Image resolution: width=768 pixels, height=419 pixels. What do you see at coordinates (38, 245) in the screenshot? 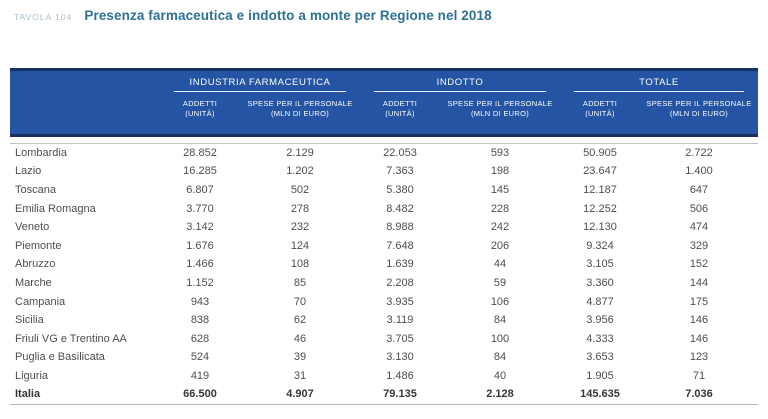
I see `region-name: Piemonte` at bounding box center [38, 245].